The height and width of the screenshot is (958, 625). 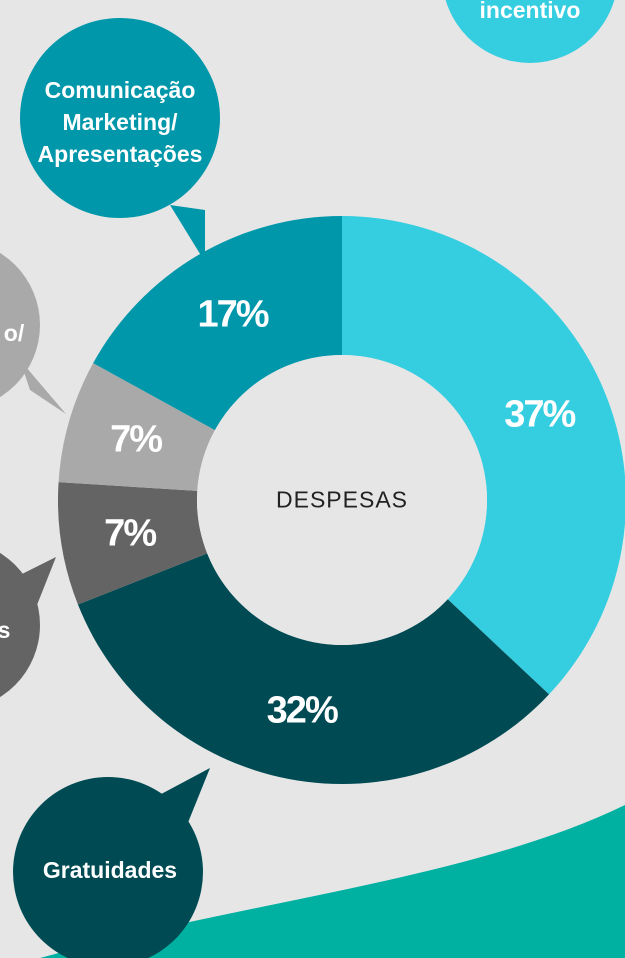 I want to click on value-label: 32%, so click(x=302, y=710).